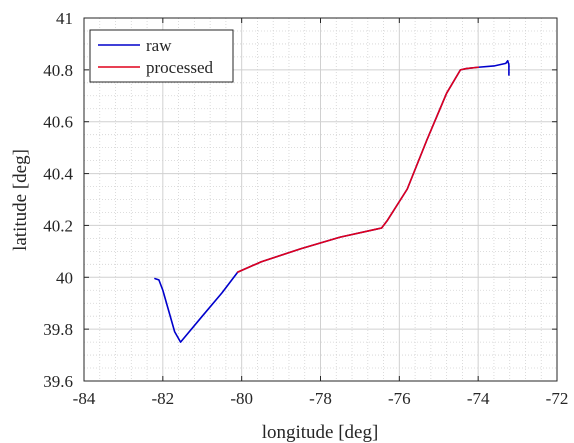  I want to click on legend-label-raw: raw, so click(159, 45).